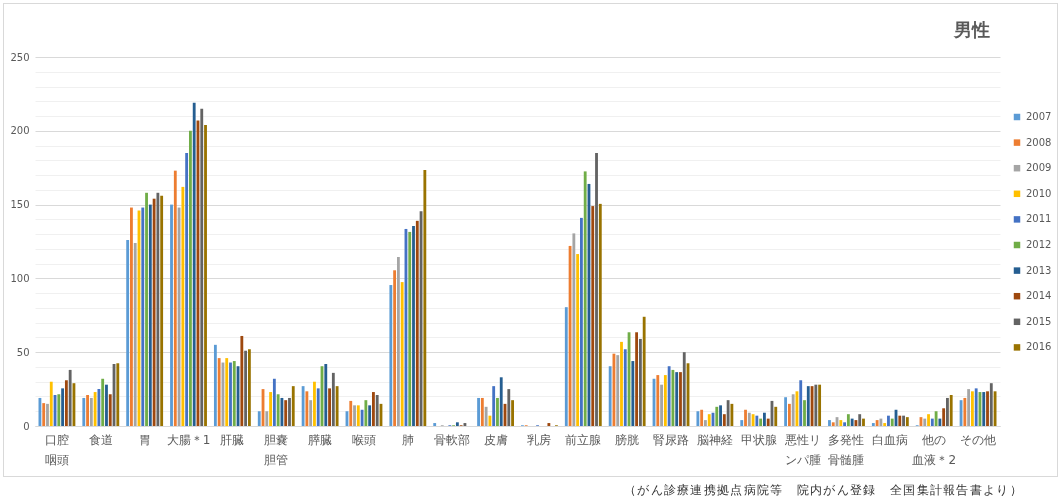 Image resolution: width=1063 pixels, height=503 pixels. Describe the element at coordinates (144, 439) in the screenshot. I see `x-tick-label: 胃` at that location.